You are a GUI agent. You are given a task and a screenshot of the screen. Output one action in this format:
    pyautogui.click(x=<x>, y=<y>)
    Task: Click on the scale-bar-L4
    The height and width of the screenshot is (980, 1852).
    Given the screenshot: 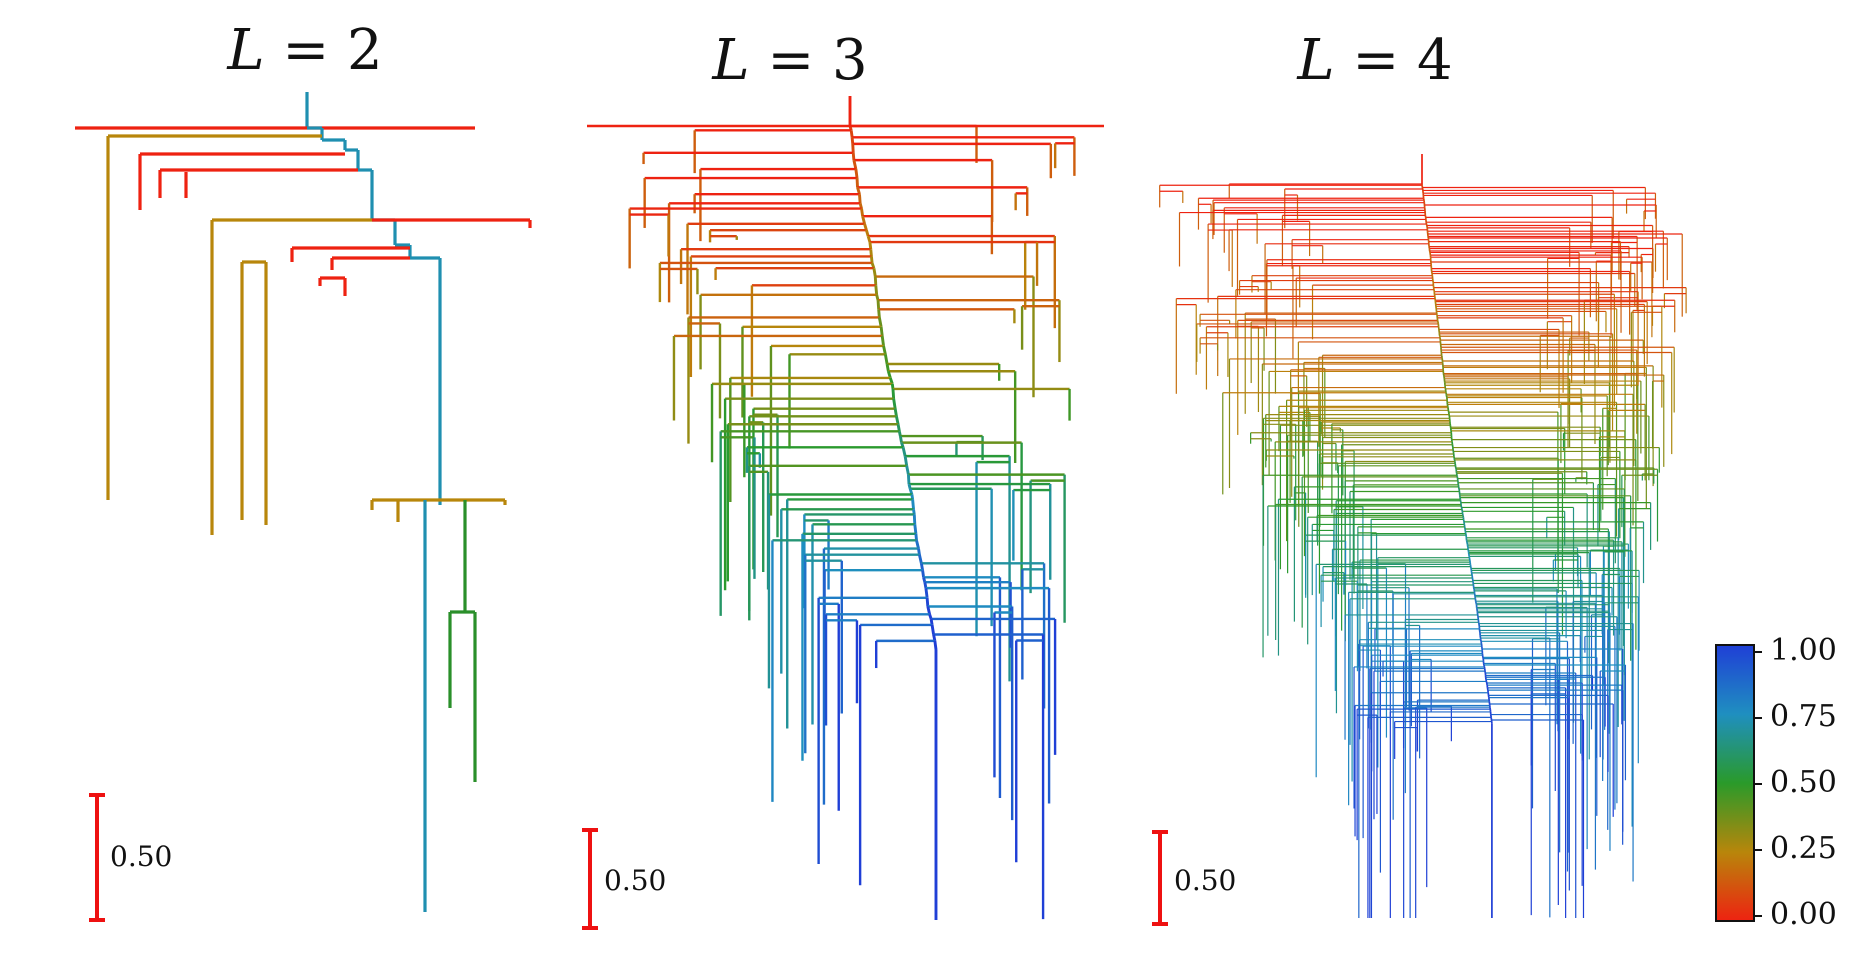 What is the action you would take?
    pyautogui.click(x=1160, y=878)
    